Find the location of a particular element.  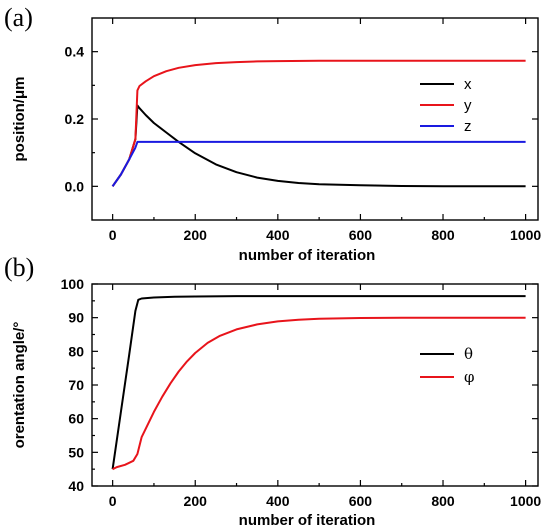

y-tick-label: 80 is located at coordinates (76, 351).